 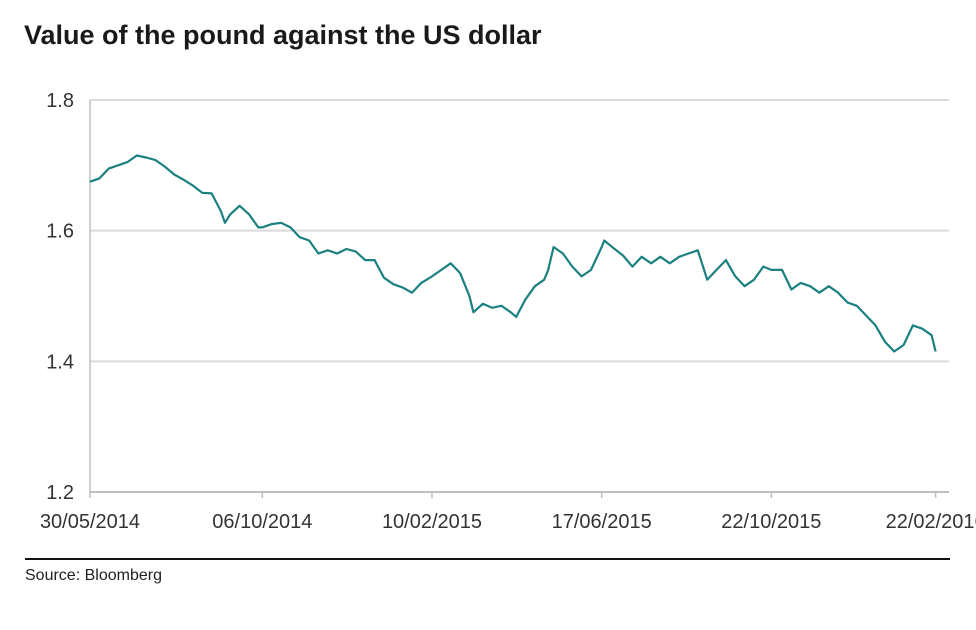 I want to click on x-tick-label: 06/10/2014, so click(x=262, y=522).